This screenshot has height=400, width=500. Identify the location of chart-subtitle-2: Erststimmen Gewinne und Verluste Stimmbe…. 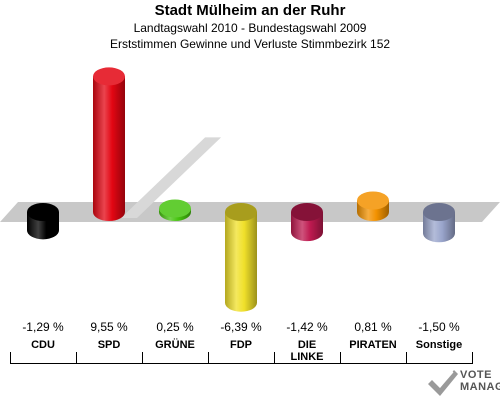
(250, 44).